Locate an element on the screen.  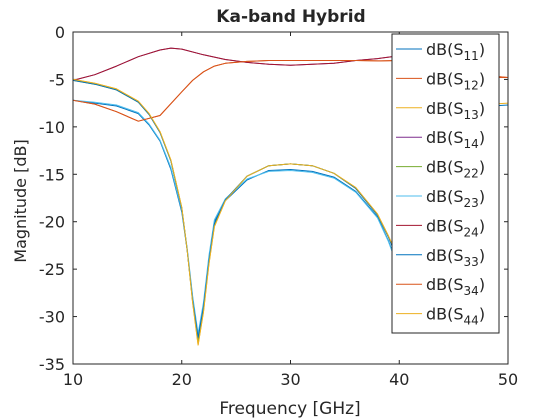
legend-label: dB(S44) is located at coordinates (455, 316).